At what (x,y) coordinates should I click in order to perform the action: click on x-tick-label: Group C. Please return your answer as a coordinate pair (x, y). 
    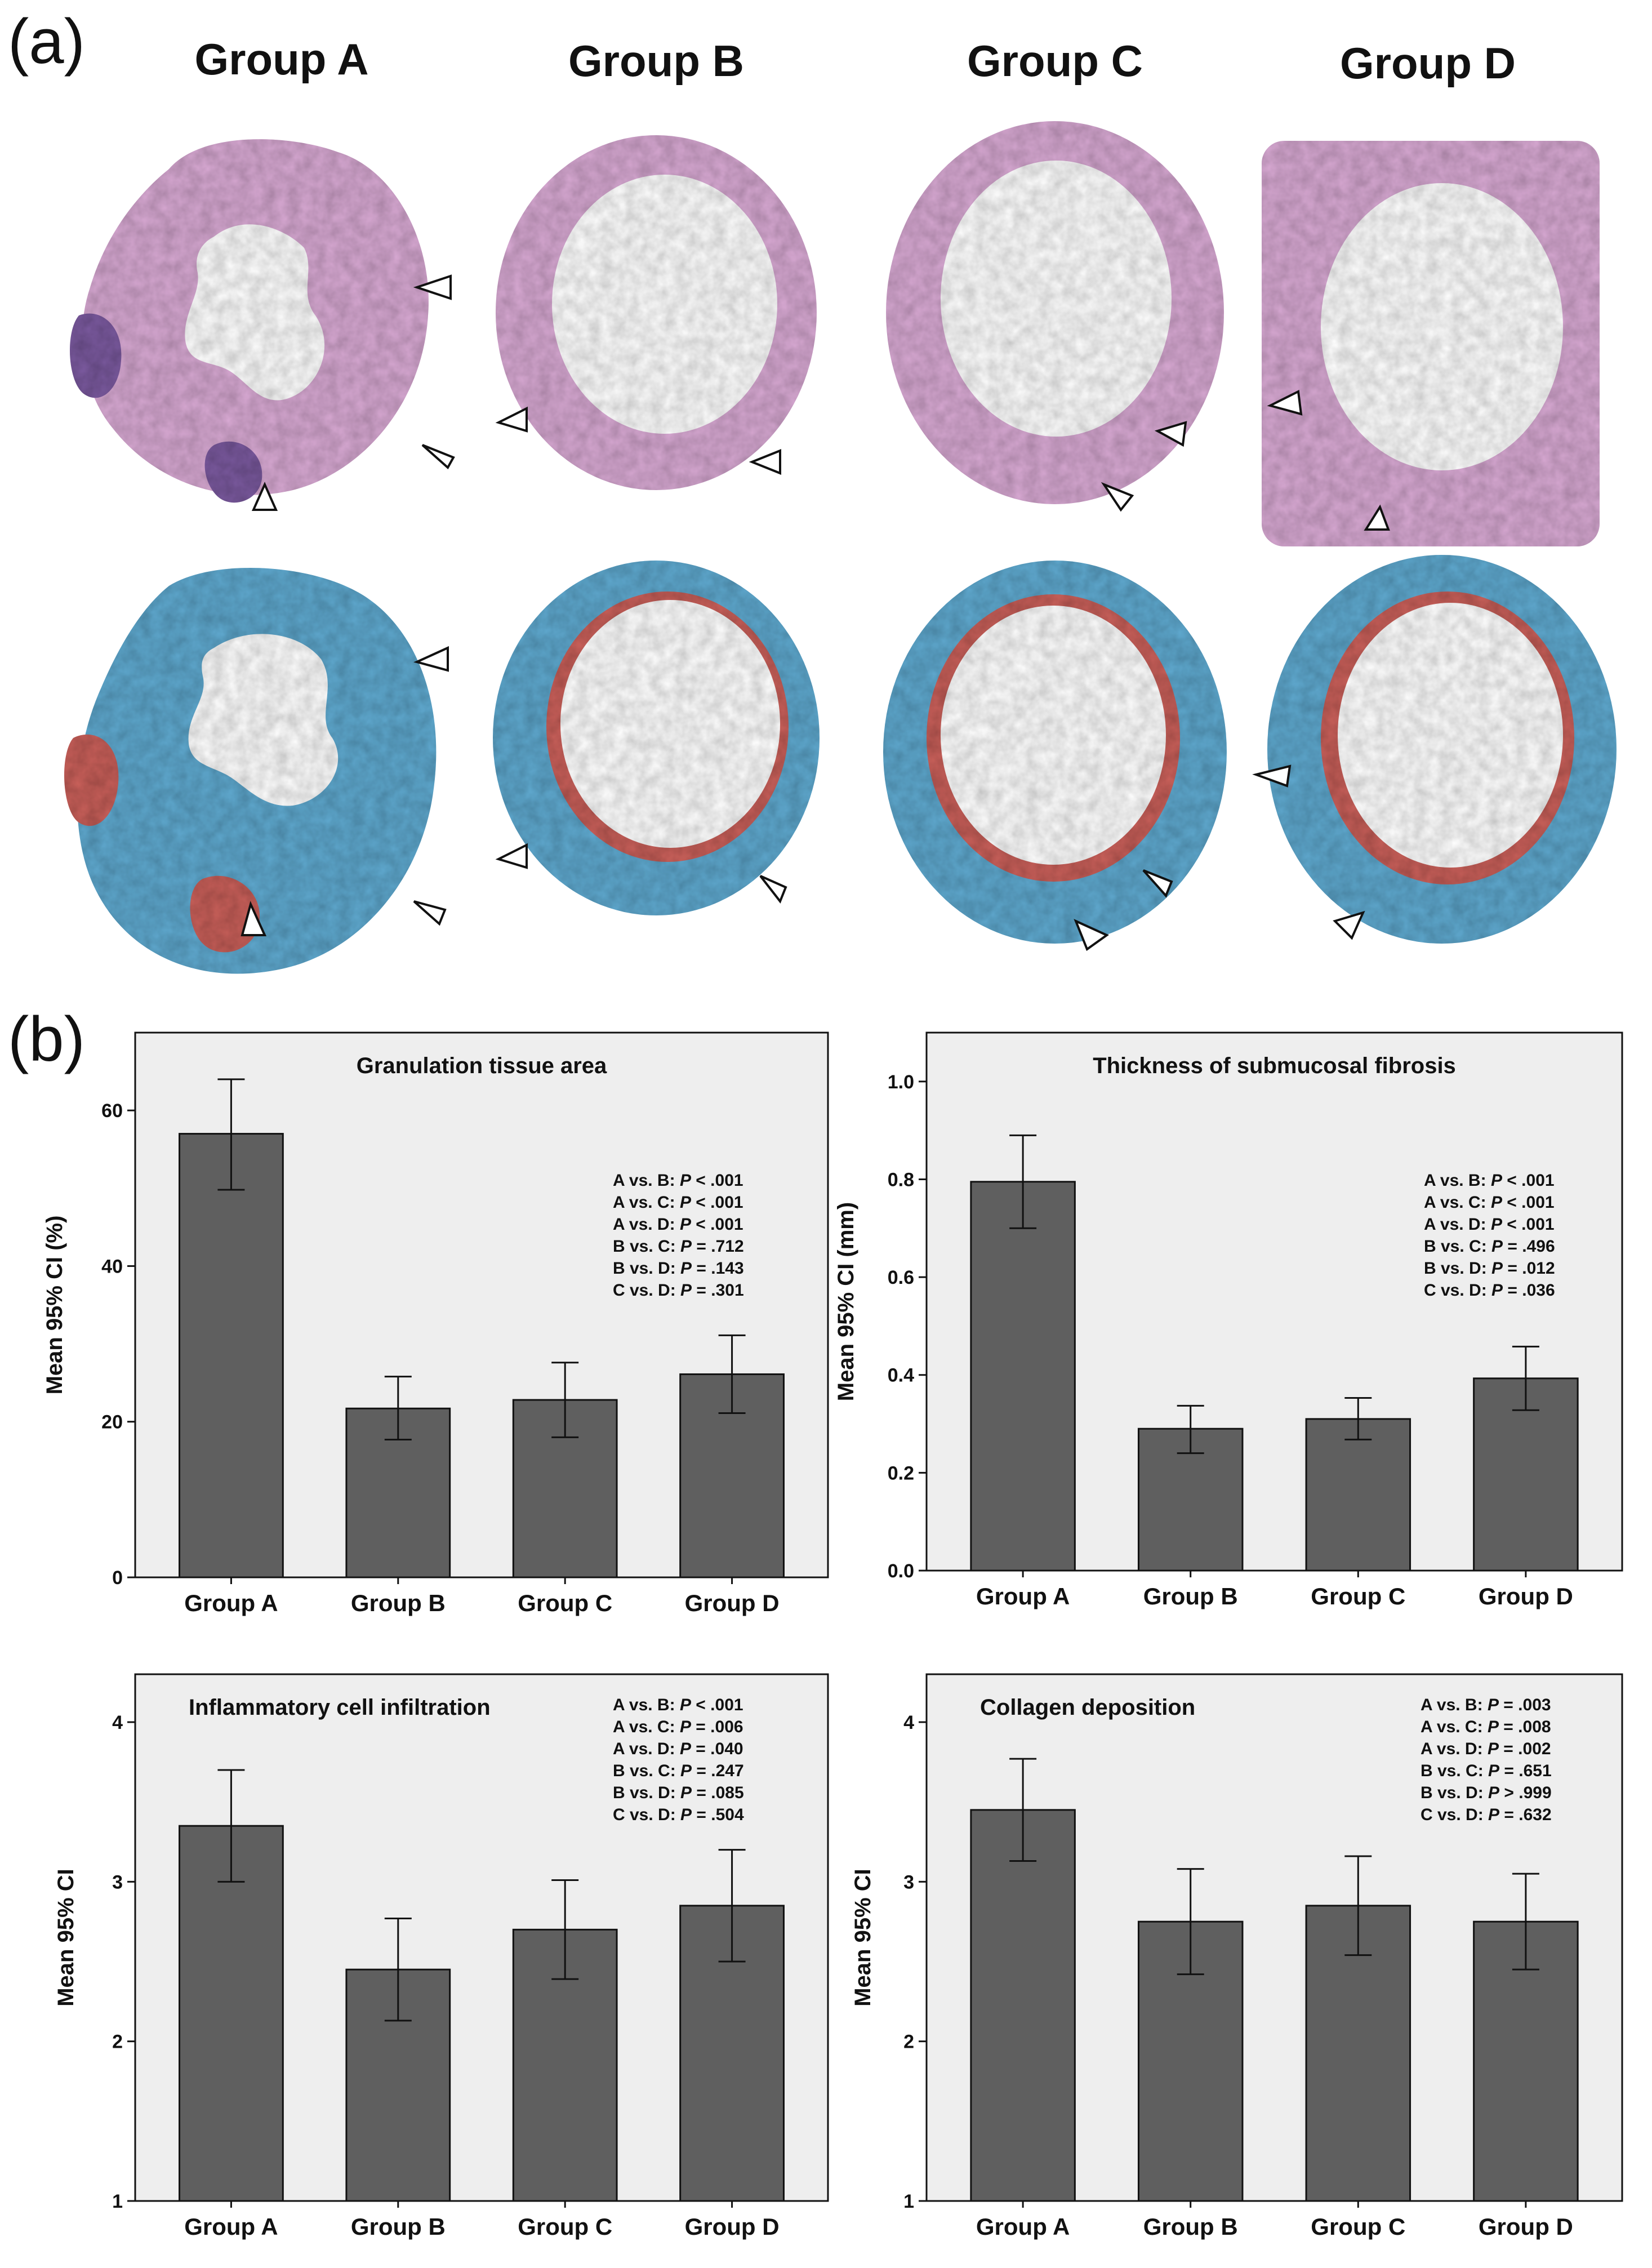
    Looking at the image, I should click on (565, 1603).